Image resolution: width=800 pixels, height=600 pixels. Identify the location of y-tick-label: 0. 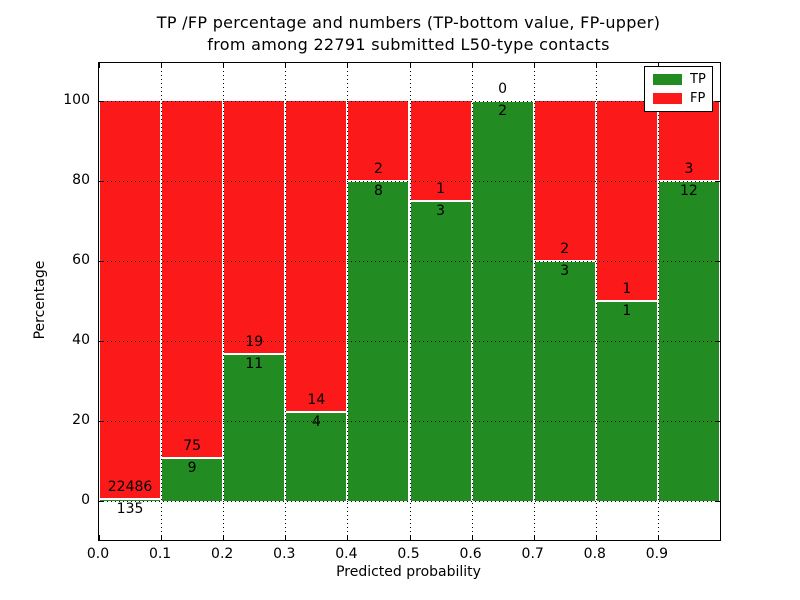
(85, 500).